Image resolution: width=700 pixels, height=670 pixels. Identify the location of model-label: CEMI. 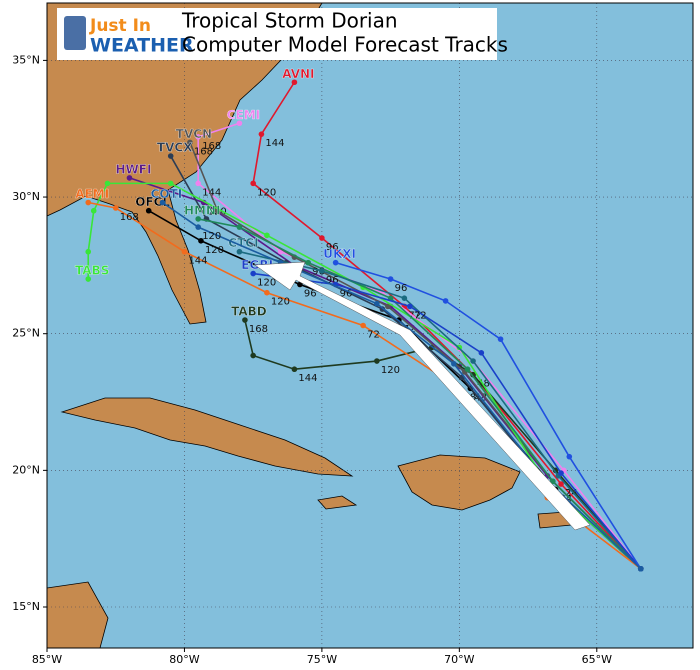
(243, 115).